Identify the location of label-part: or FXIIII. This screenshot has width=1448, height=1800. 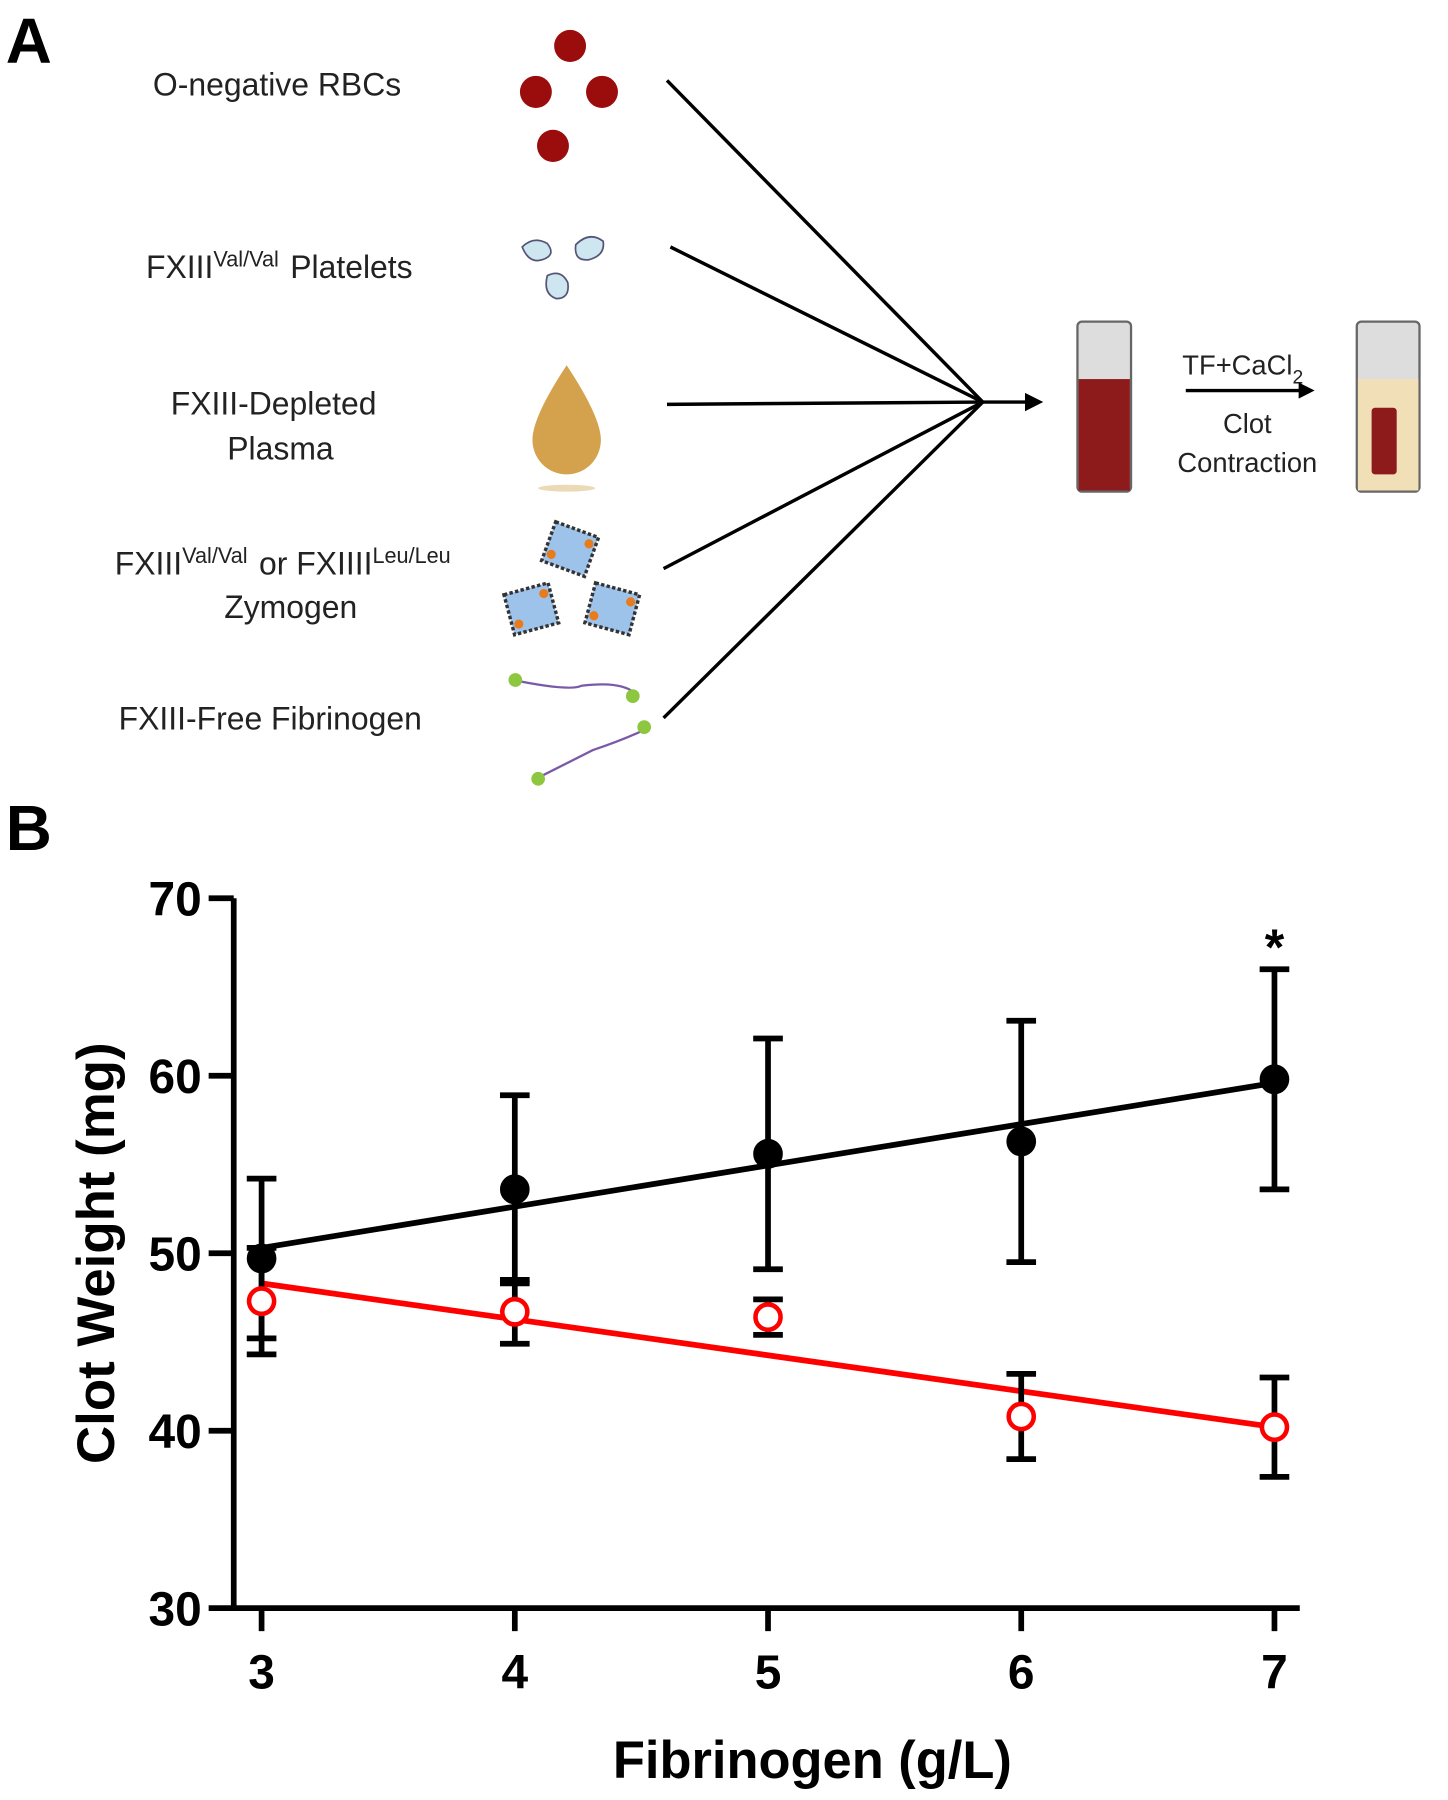
(315, 563).